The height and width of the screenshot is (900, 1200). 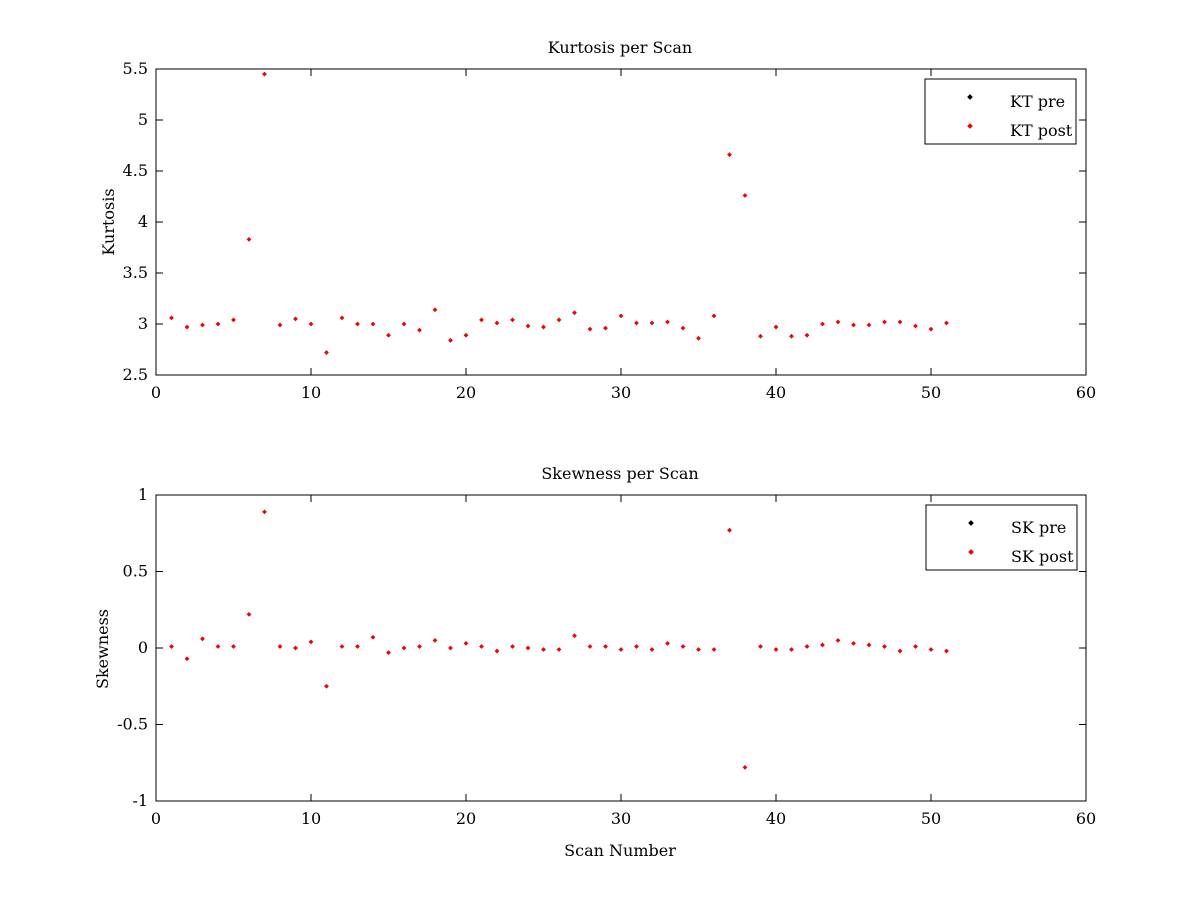 What do you see at coordinates (1037, 101) in the screenshot?
I see `kurtosis-legend-label-pre: KT pre` at bounding box center [1037, 101].